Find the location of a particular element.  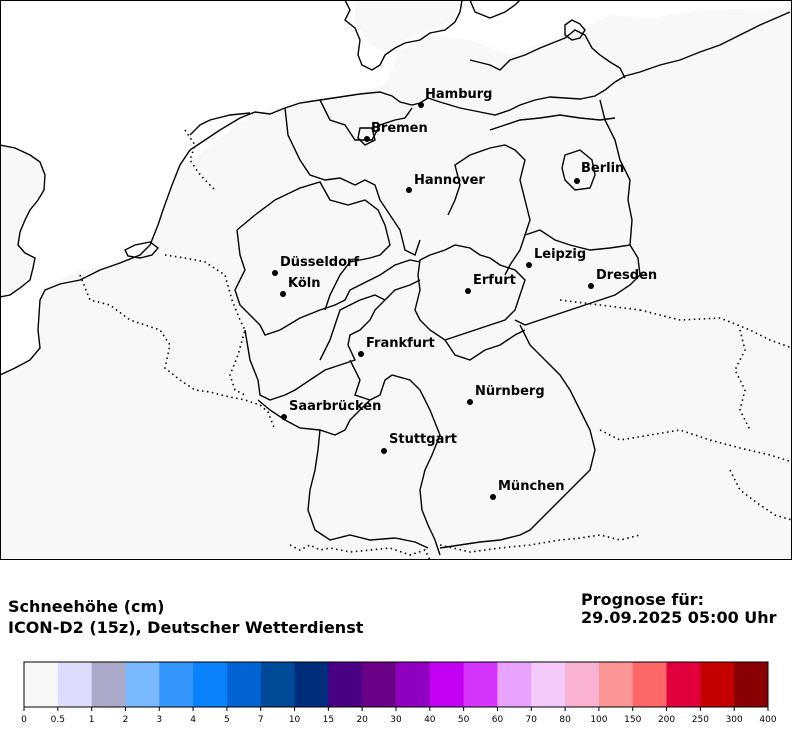

city-dot-bremen is located at coordinates (367, 139).